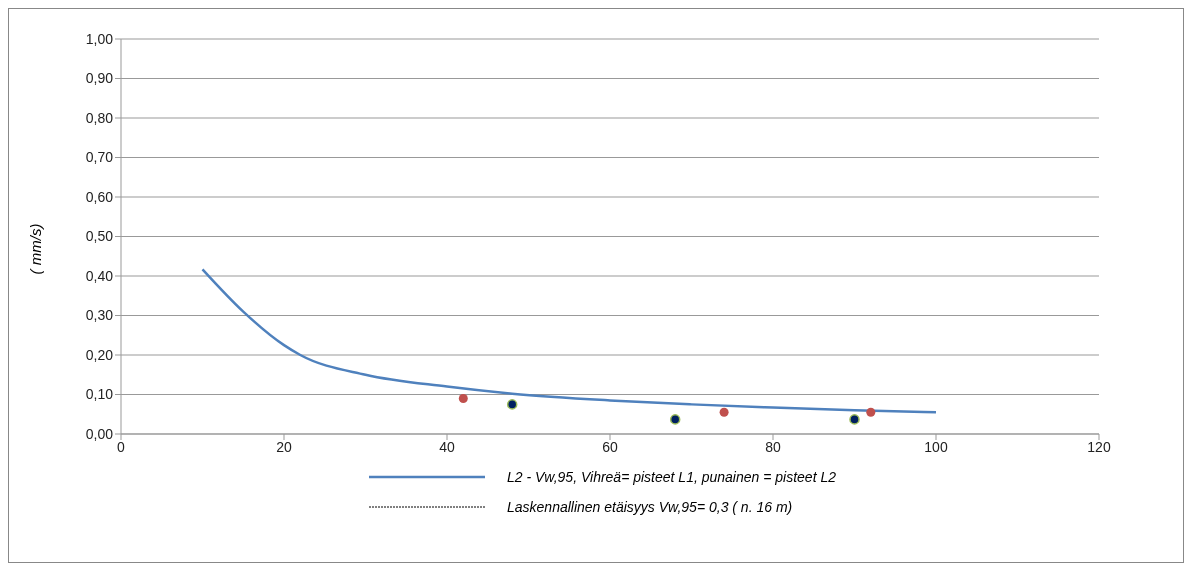 The height and width of the screenshot is (573, 1195). What do you see at coordinates (447, 446) in the screenshot?
I see `x-tick-label: 40` at bounding box center [447, 446].